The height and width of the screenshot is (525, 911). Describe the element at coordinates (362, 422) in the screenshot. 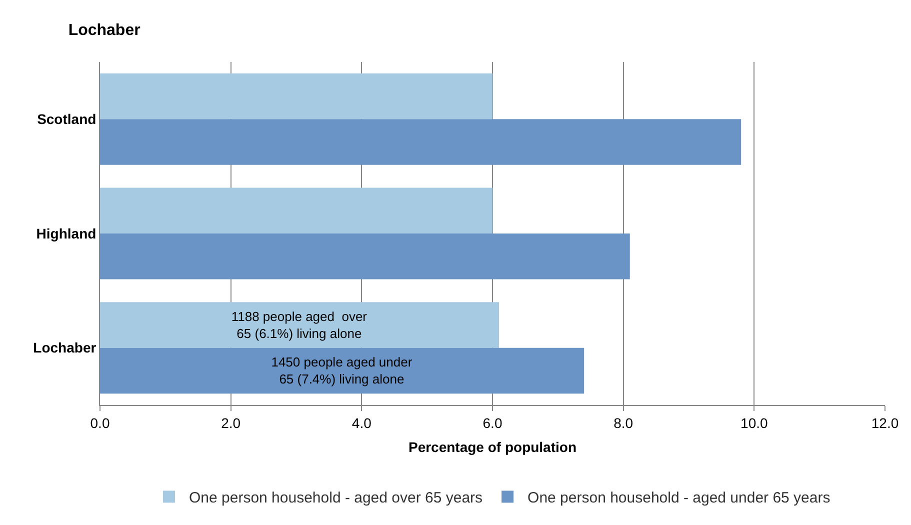

I see `x-tick-label: 4.0` at that location.